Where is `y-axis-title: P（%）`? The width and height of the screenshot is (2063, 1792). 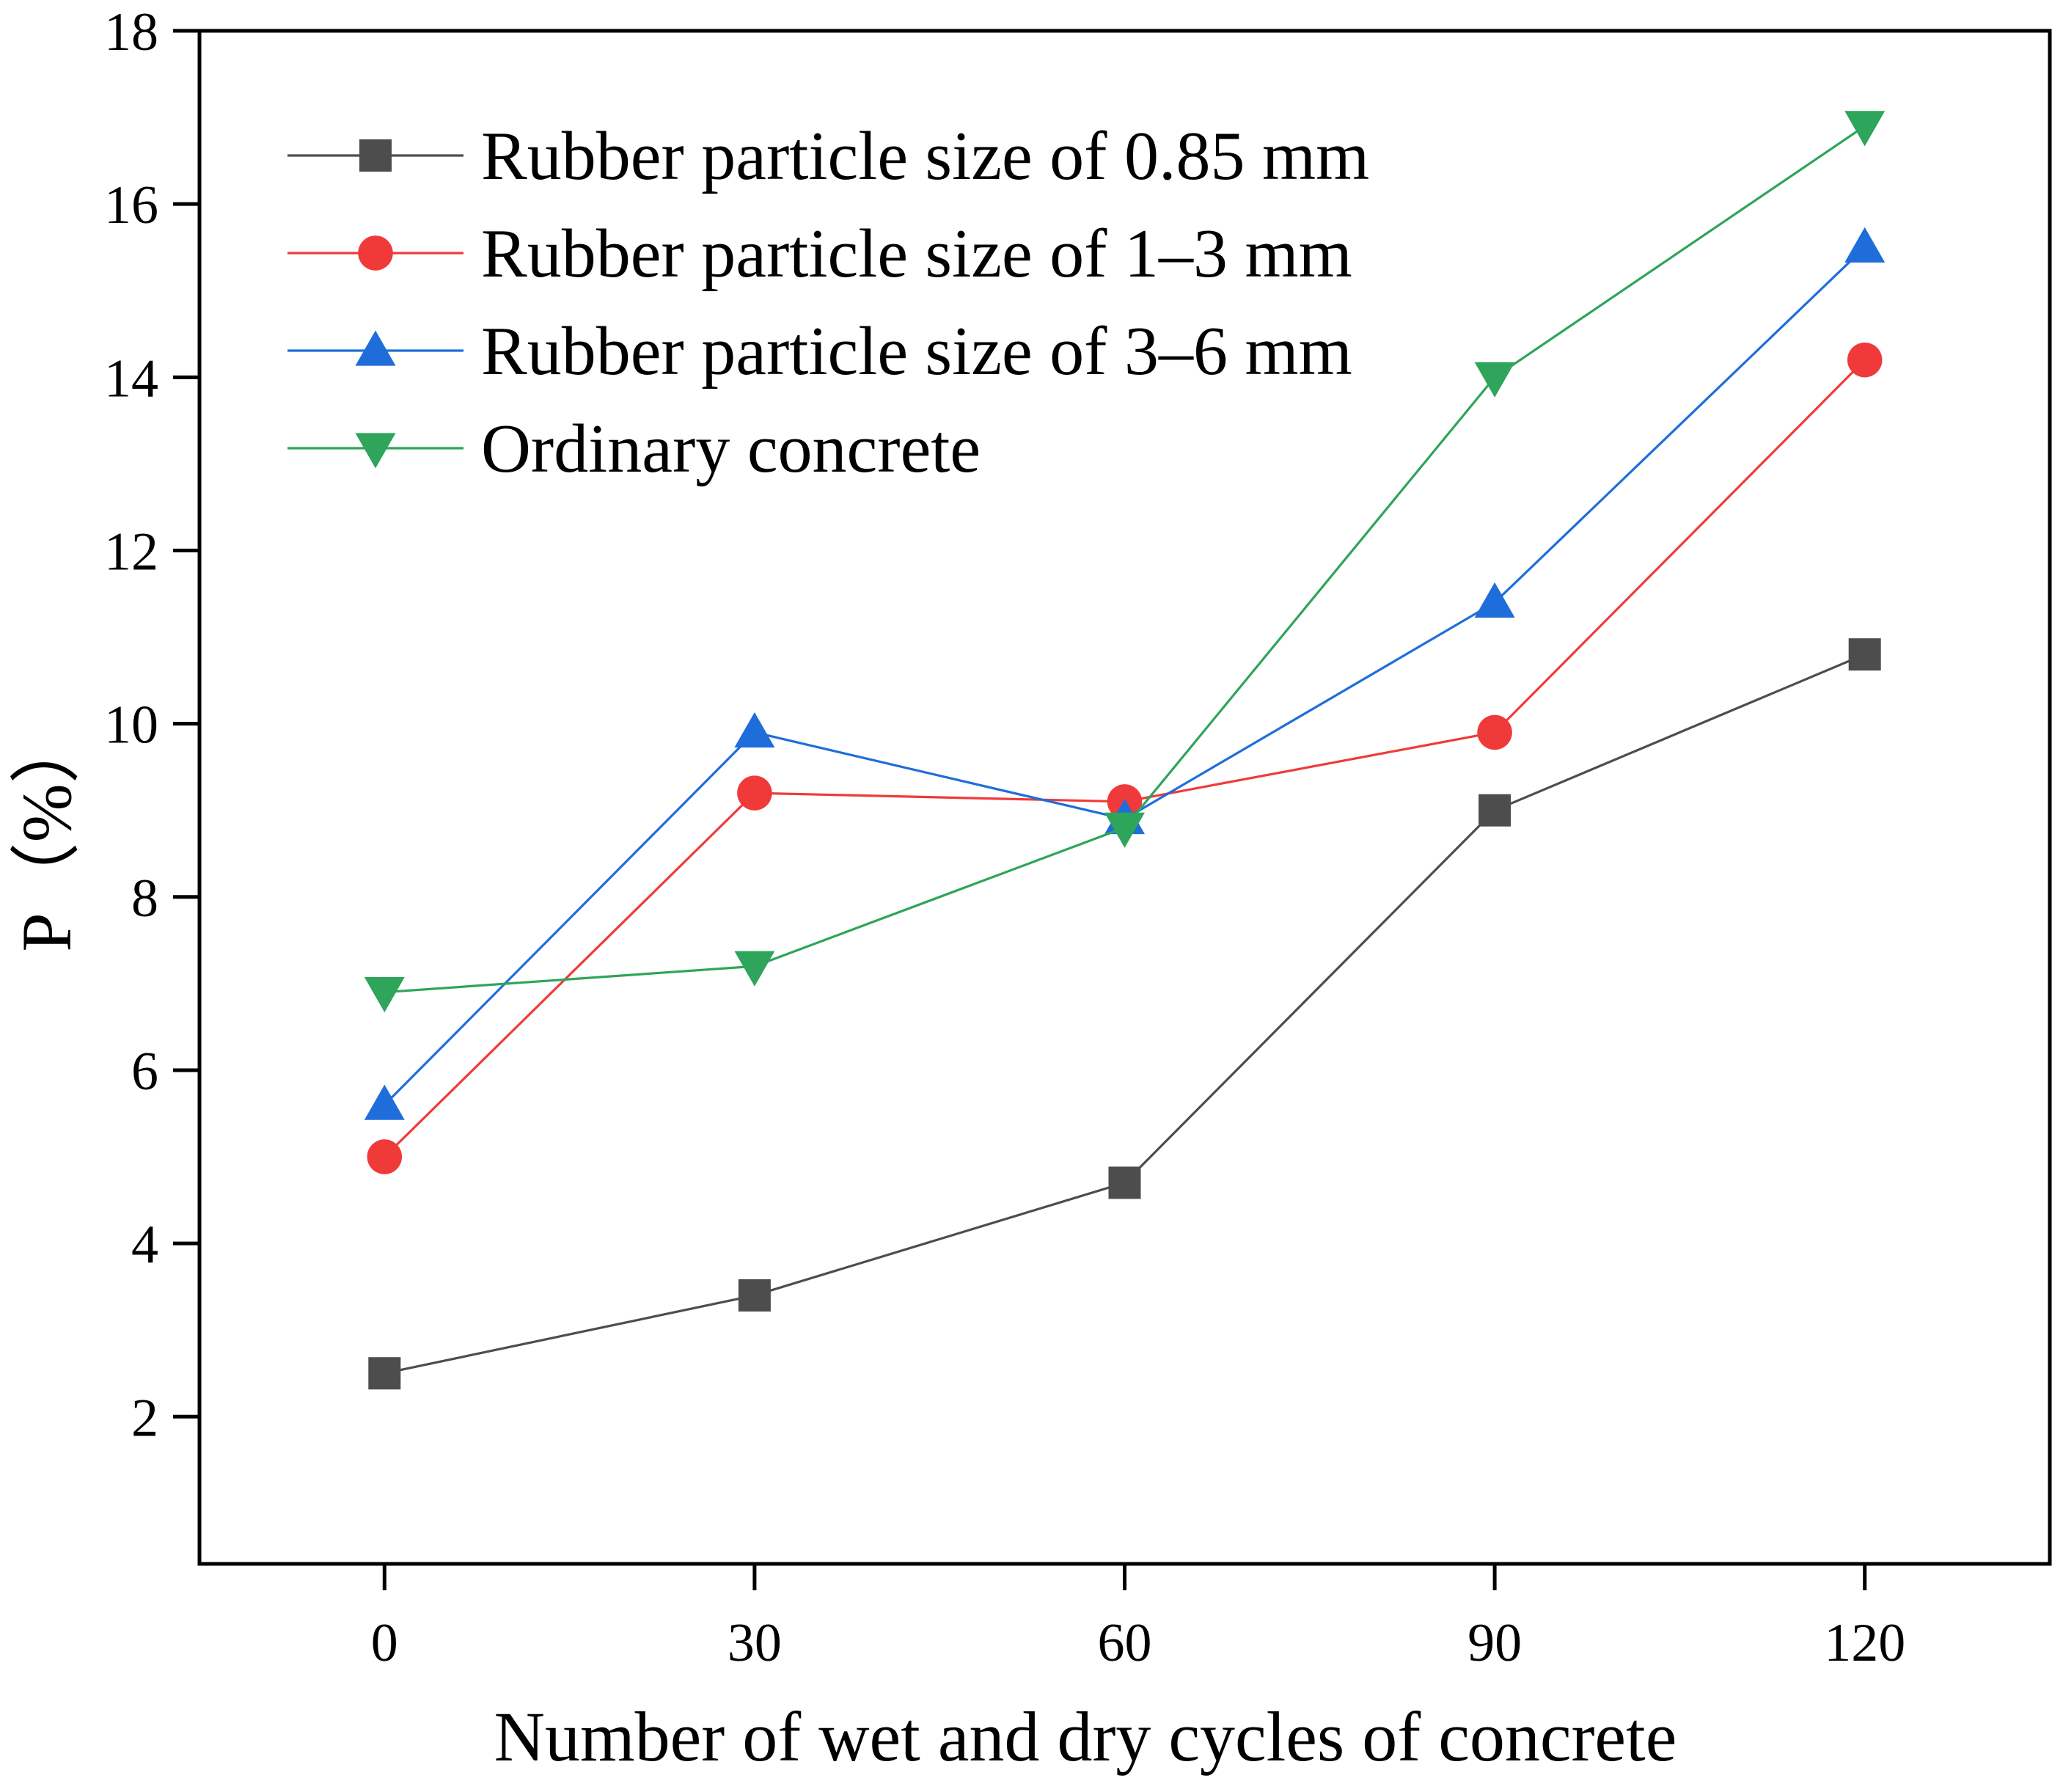 y-axis-title: P（%） is located at coordinates (46, 832).